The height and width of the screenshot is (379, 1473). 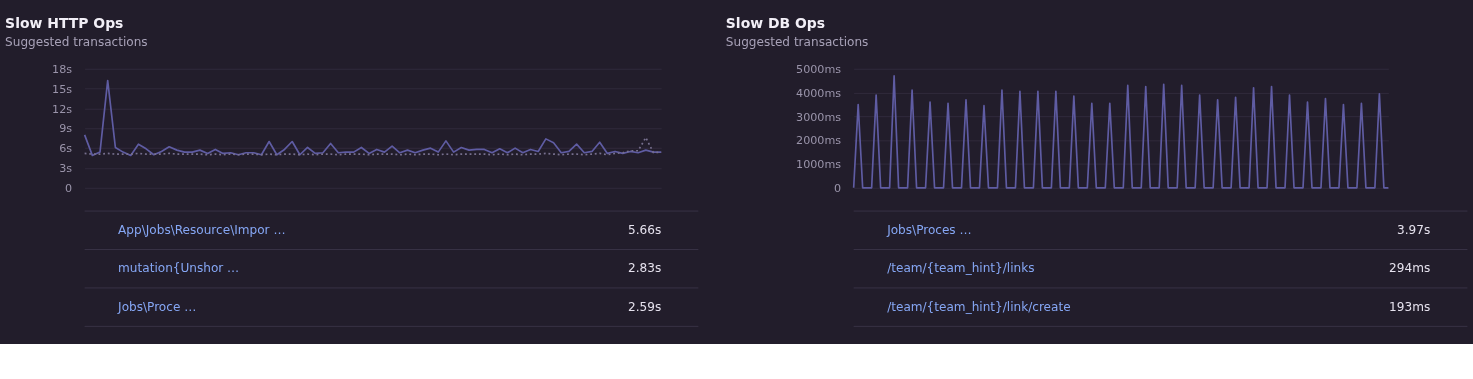 I want to click on y-tick-label: 2000ms, so click(x=819, y=141).